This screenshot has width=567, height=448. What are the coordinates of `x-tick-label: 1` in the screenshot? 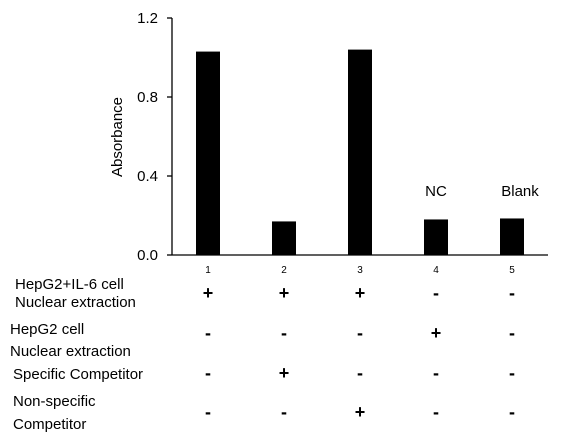 It's located at (208, 270).